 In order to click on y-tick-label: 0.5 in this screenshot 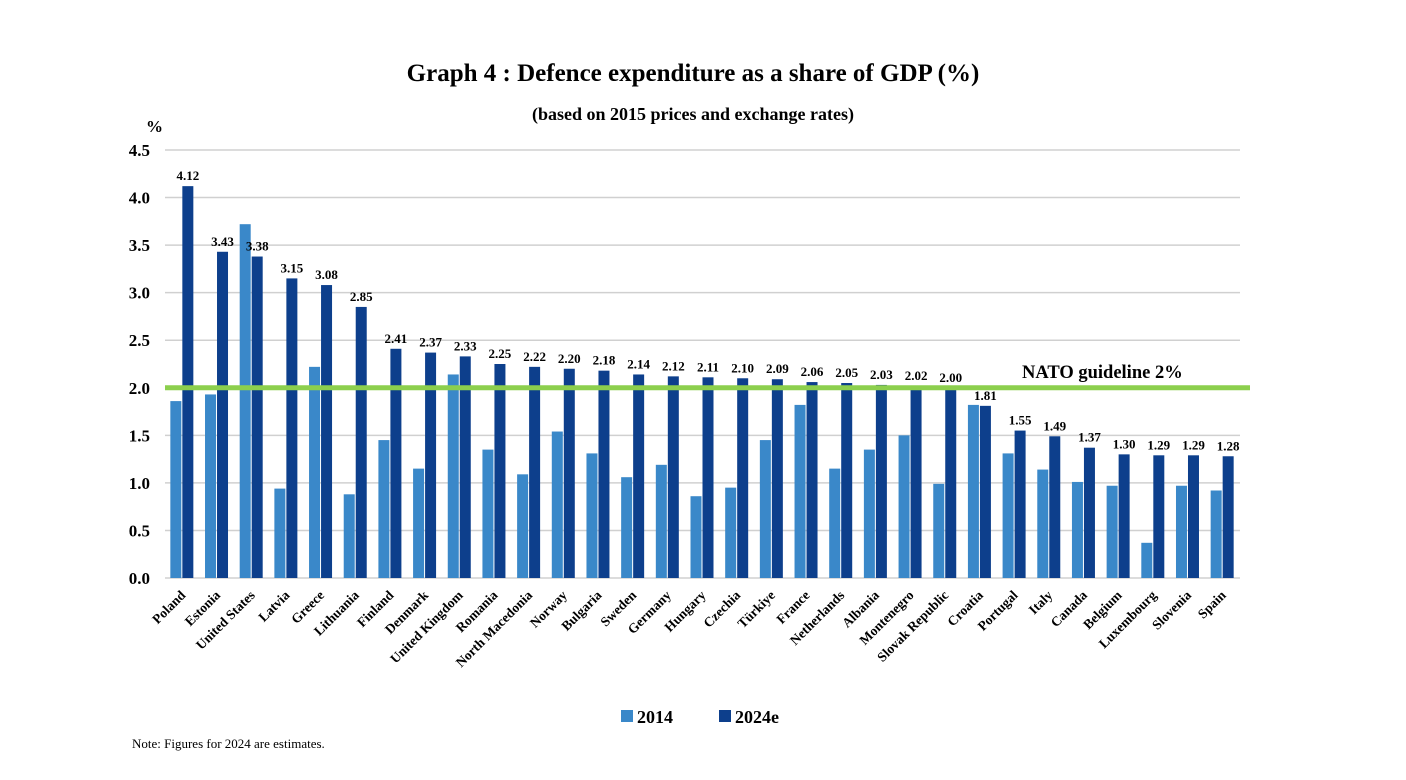, I will do `click(139, 530)`.